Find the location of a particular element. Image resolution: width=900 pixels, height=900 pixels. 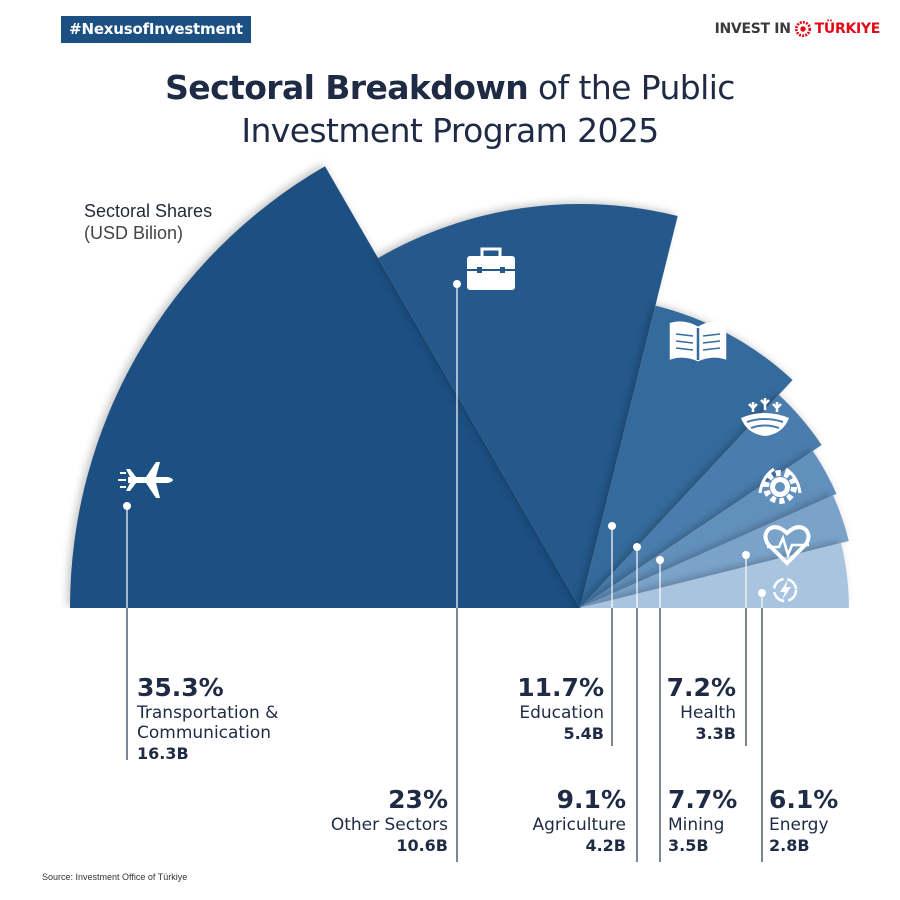

label-other: 23% Other Sectors 10.6B is located at coordinates (374, 821).